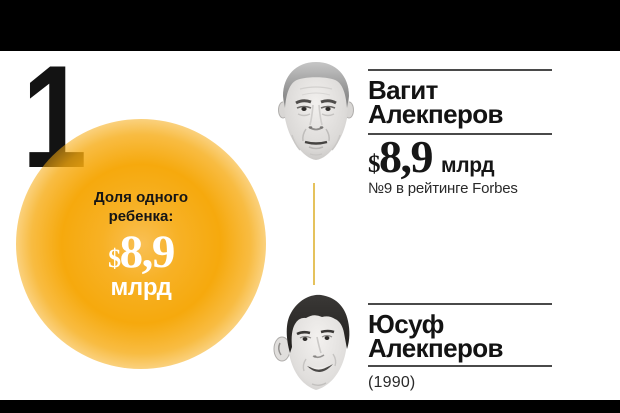 The height and width of the screenshot is (413, 620). What do you see at coordinates (436, 348) in the screenshot?
I see `child-last-name: Алекперов` at bounding box center [436, 348].